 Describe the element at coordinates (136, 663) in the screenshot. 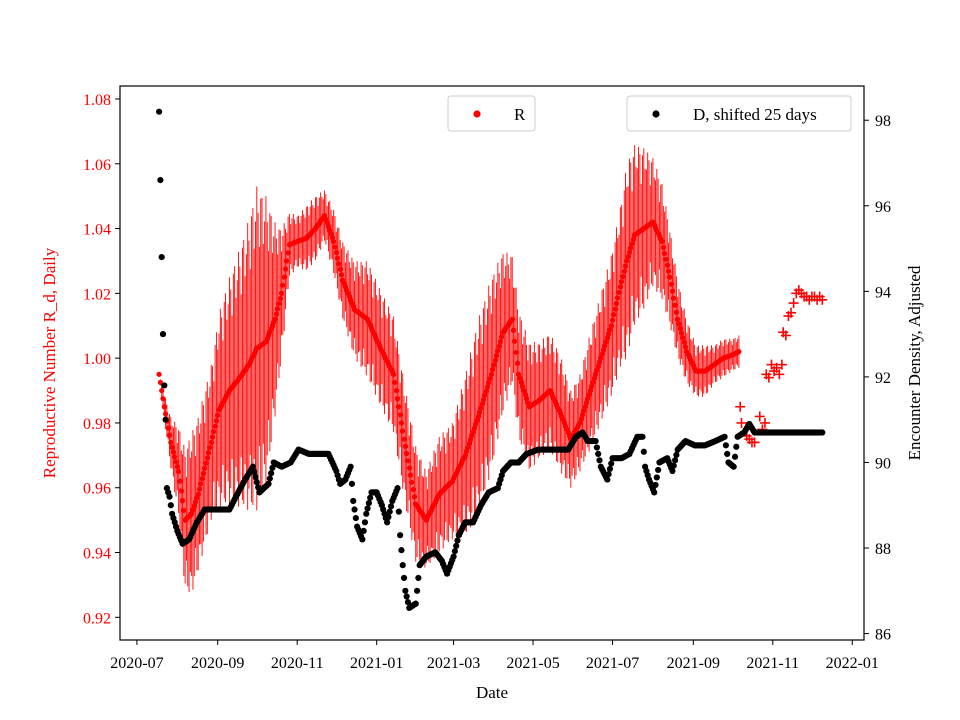

I see `x-tick-label: 2020-07` at that location.